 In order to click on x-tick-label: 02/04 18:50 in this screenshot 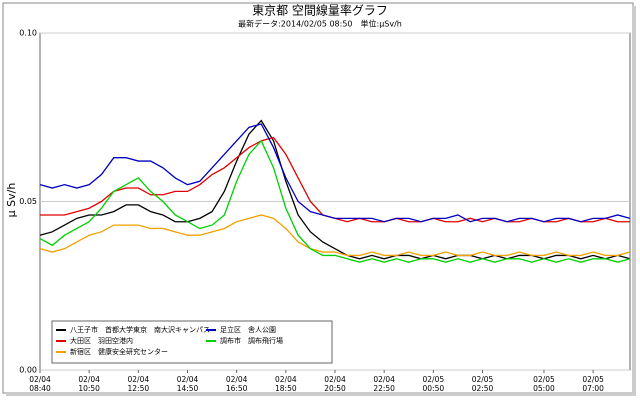, I will do `click(286, 384)`.